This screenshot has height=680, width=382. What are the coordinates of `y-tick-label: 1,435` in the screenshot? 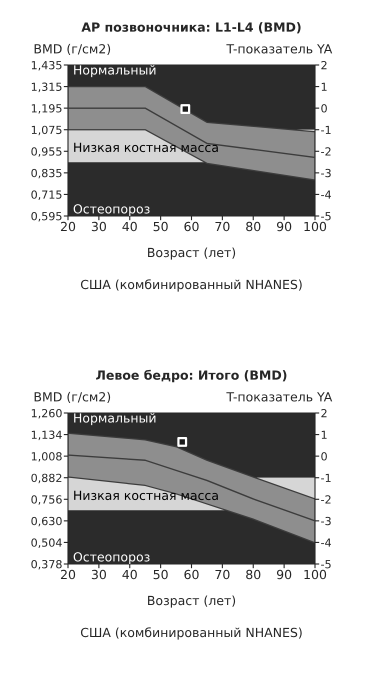 It's located at (47, 65).